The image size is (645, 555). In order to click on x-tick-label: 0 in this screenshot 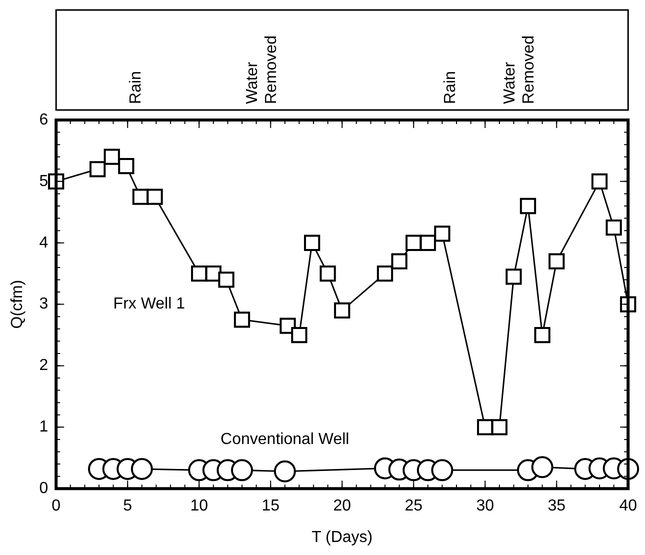, I will do `click(56, 506)`.